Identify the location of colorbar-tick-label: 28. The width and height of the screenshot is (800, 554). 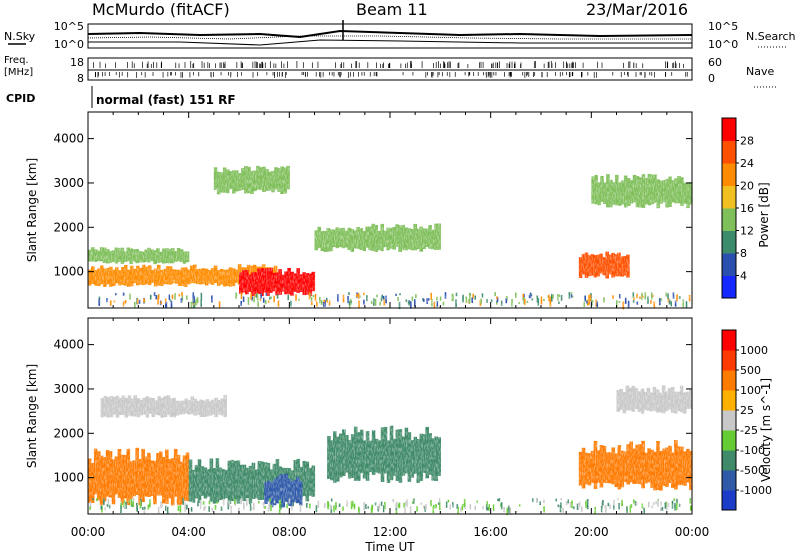
(747, 141).